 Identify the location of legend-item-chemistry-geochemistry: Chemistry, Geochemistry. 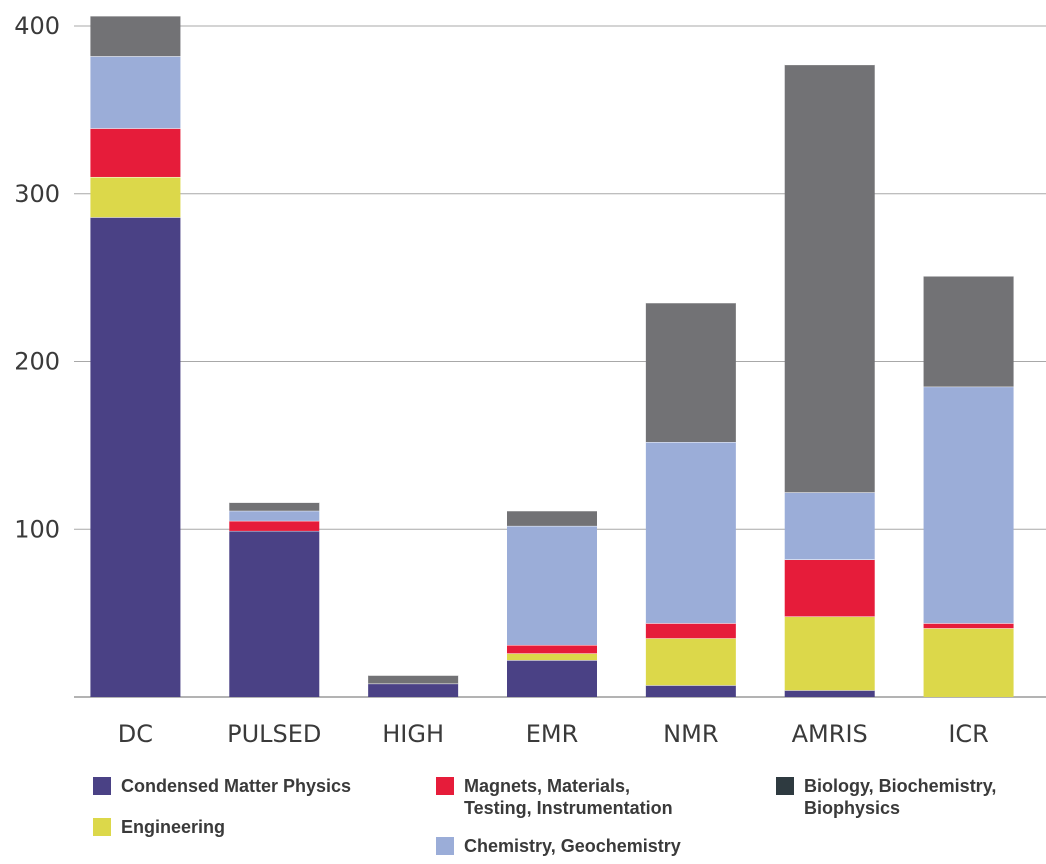
(558, 846).